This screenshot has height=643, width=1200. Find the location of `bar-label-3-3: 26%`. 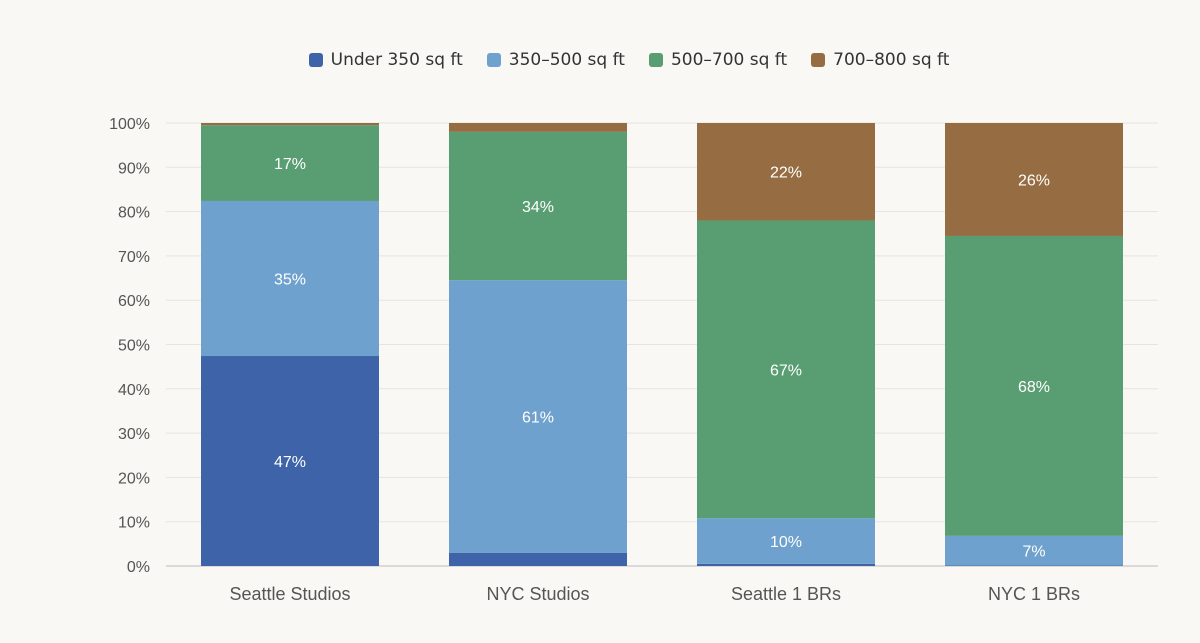

bar-label-3-3: 26% is located at coordinates (1034, 180).